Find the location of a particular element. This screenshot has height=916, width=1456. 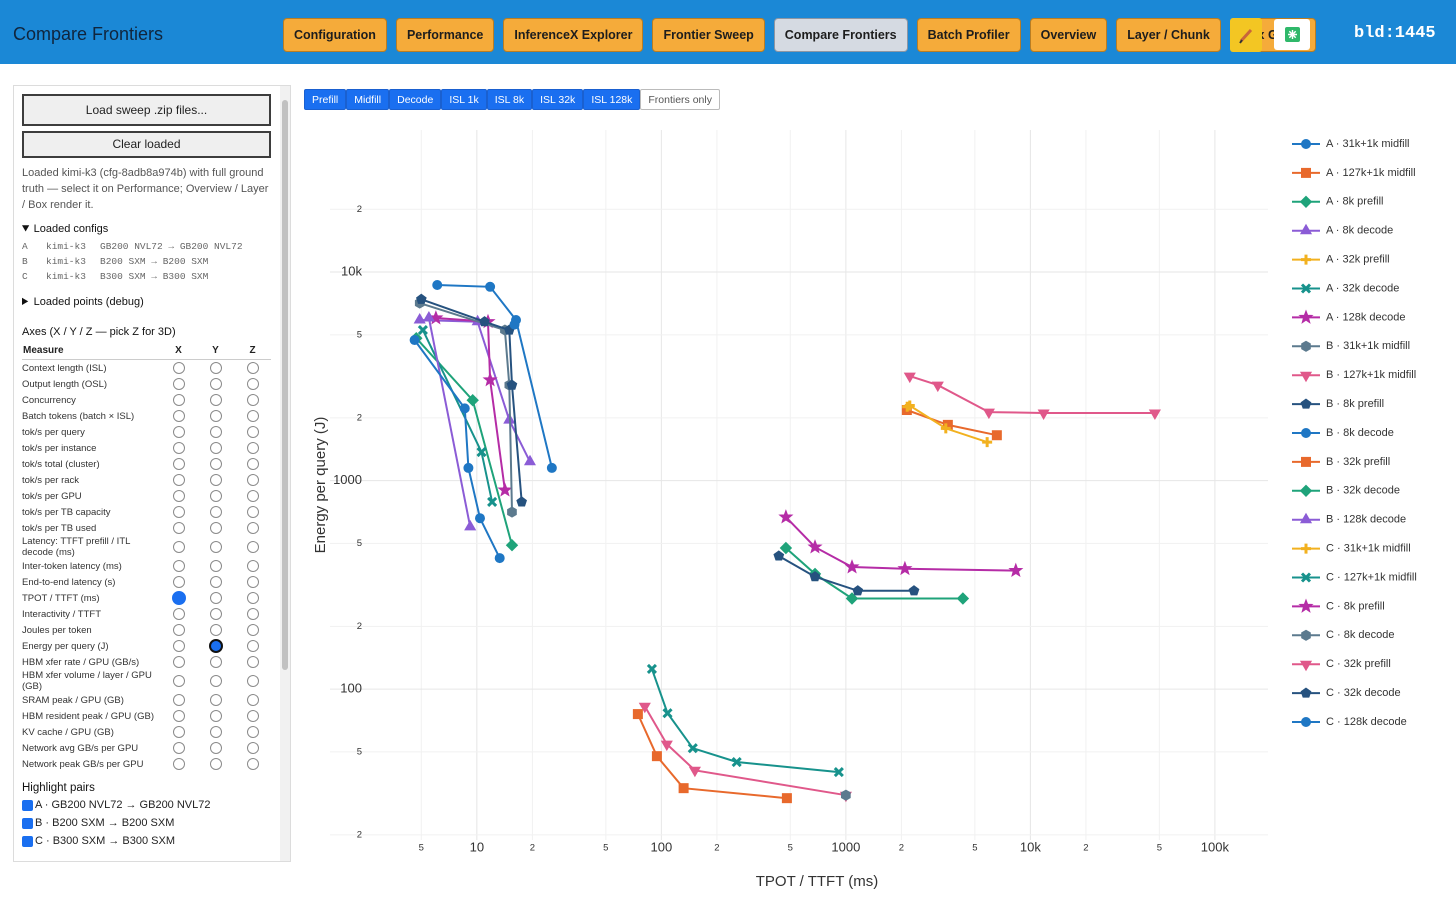

legend-item: A · 31k+1k midfill is located at coordinates (1350, 144).